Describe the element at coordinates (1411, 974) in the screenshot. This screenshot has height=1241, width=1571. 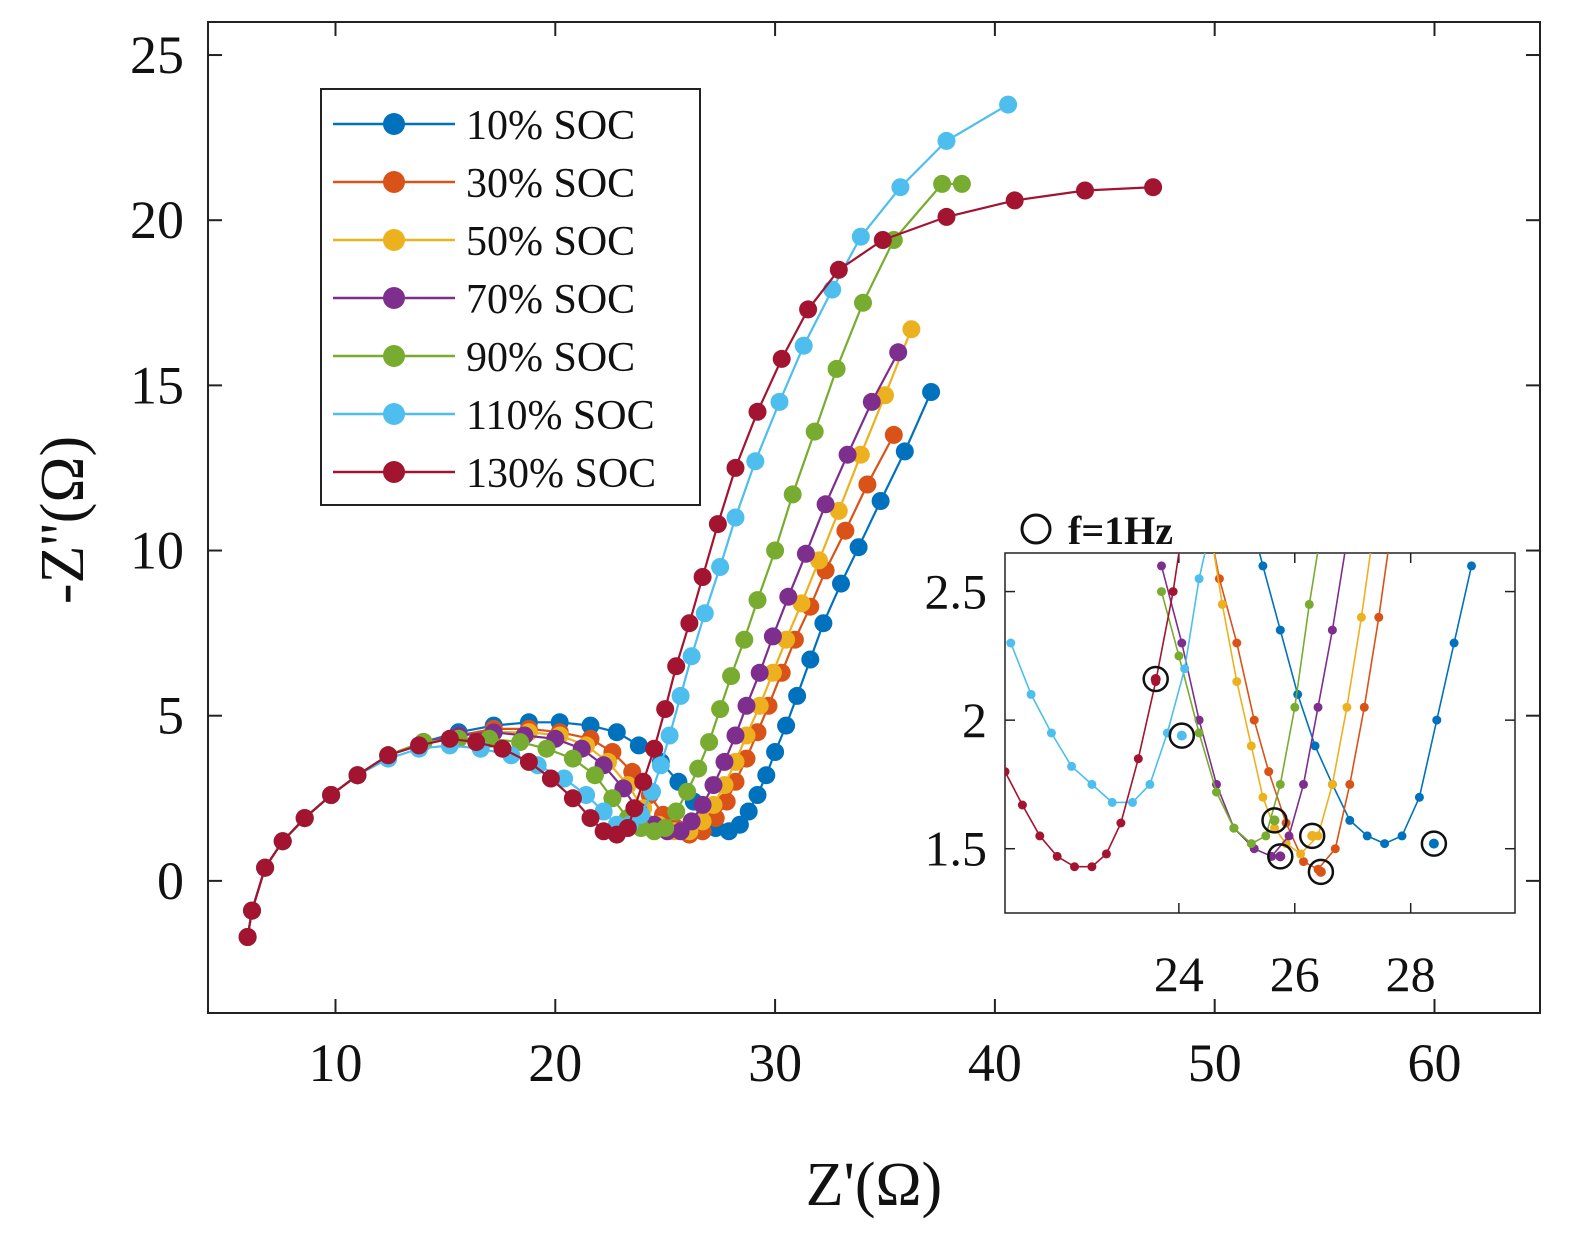
I see `inset-x-tick-label: 28` at that location.